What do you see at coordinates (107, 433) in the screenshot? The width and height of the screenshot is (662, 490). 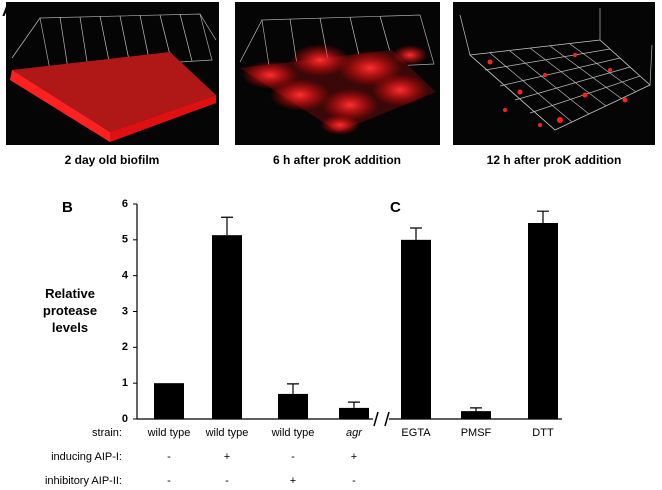 I see `row-label: strain:` at bounding box center [107, 433].